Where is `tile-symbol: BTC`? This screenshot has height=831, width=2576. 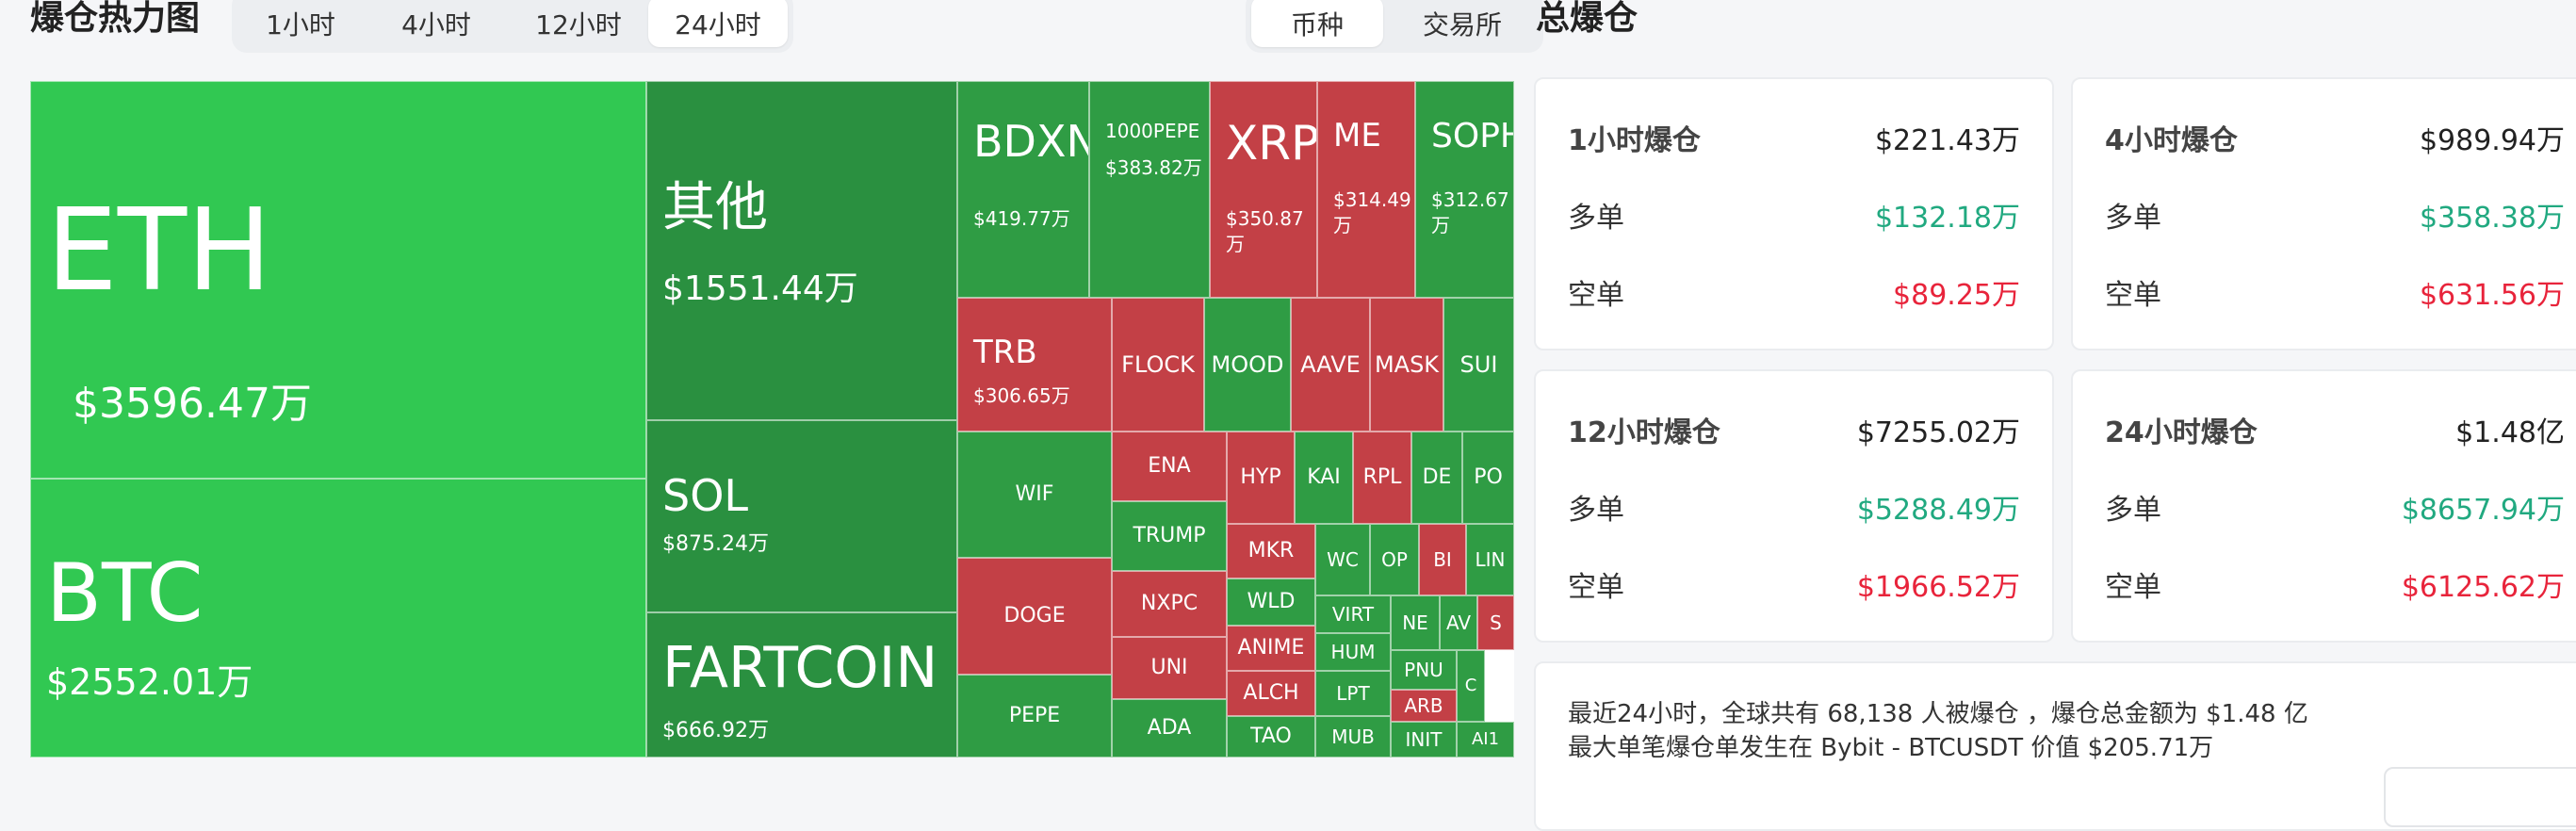 tile-symbol: BTC is located at coordinates (125, 593).